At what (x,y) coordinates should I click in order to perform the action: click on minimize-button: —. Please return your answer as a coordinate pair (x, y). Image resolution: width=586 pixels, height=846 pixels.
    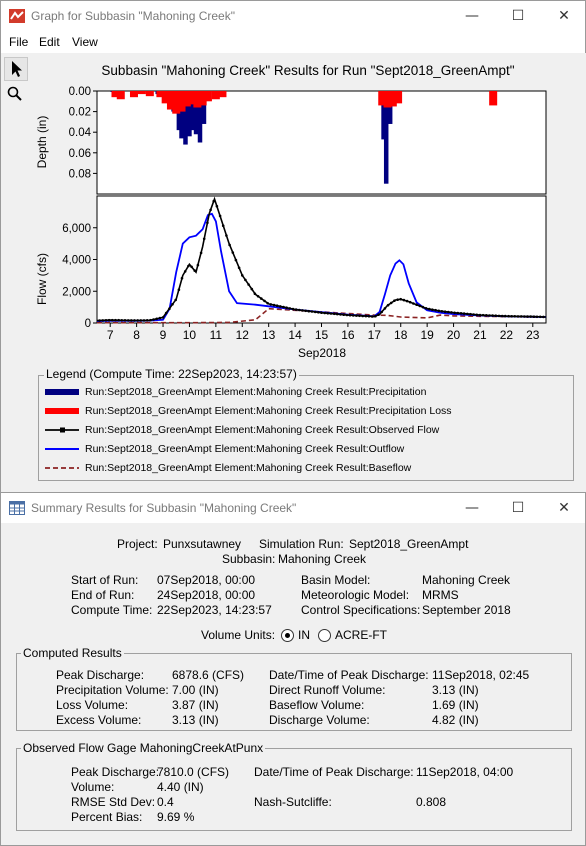
    Looking at the image, I should click on (472, 16).